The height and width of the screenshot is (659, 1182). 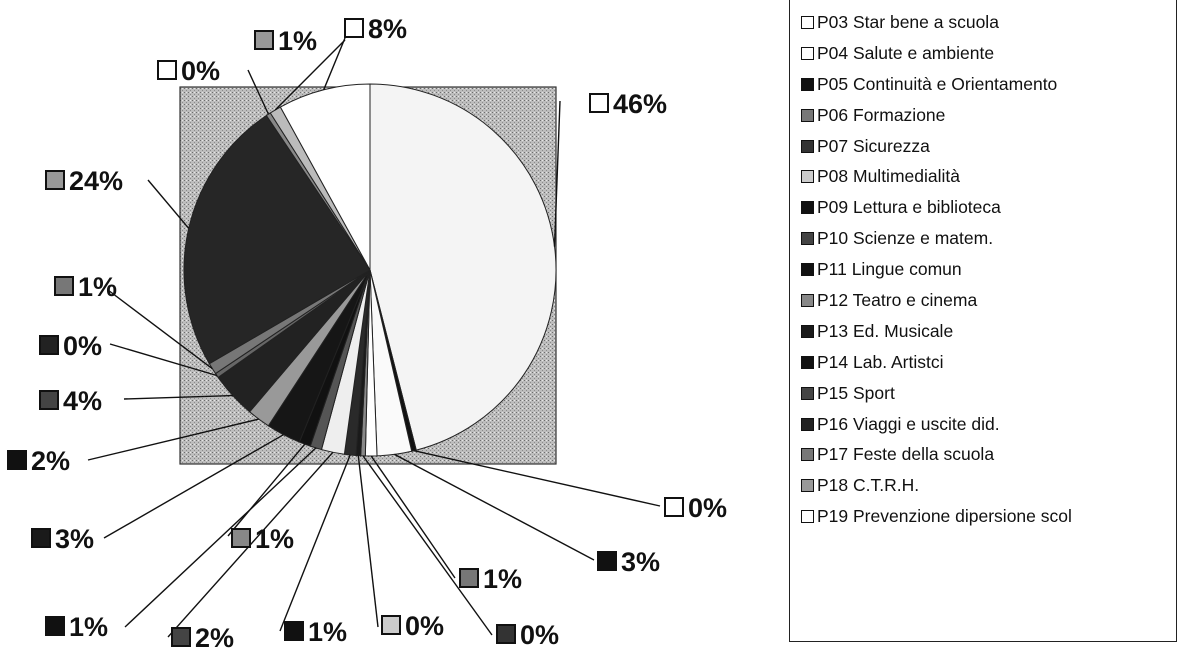 What do you see at coordinates (84, 181) in the screenshot?
I see `slice-label: 24%` at bounding box center [84, 181].